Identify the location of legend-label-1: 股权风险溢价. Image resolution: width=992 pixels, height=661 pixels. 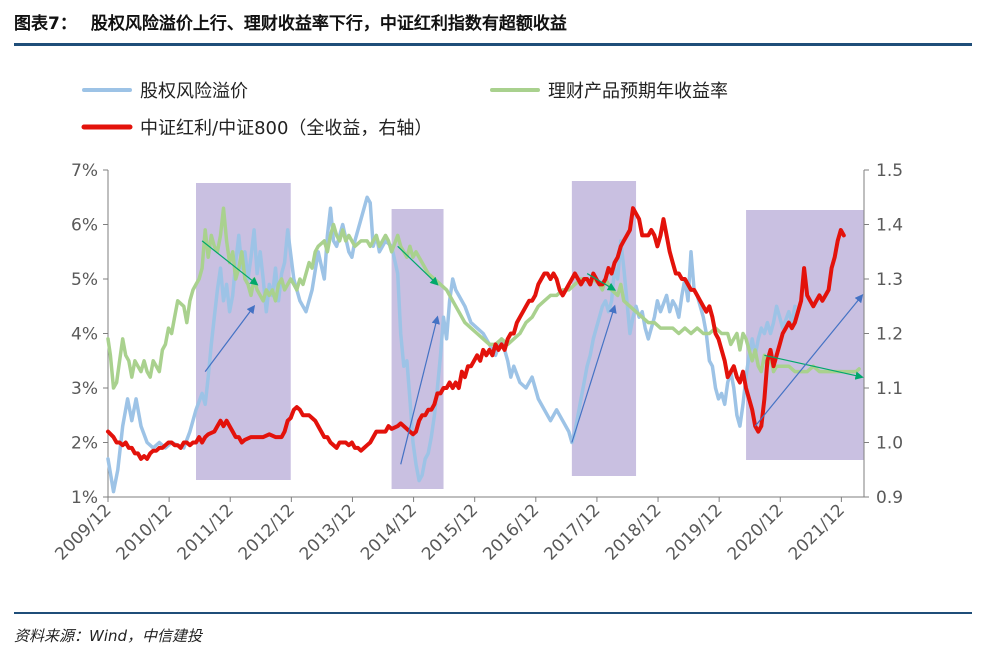
(194, 91).